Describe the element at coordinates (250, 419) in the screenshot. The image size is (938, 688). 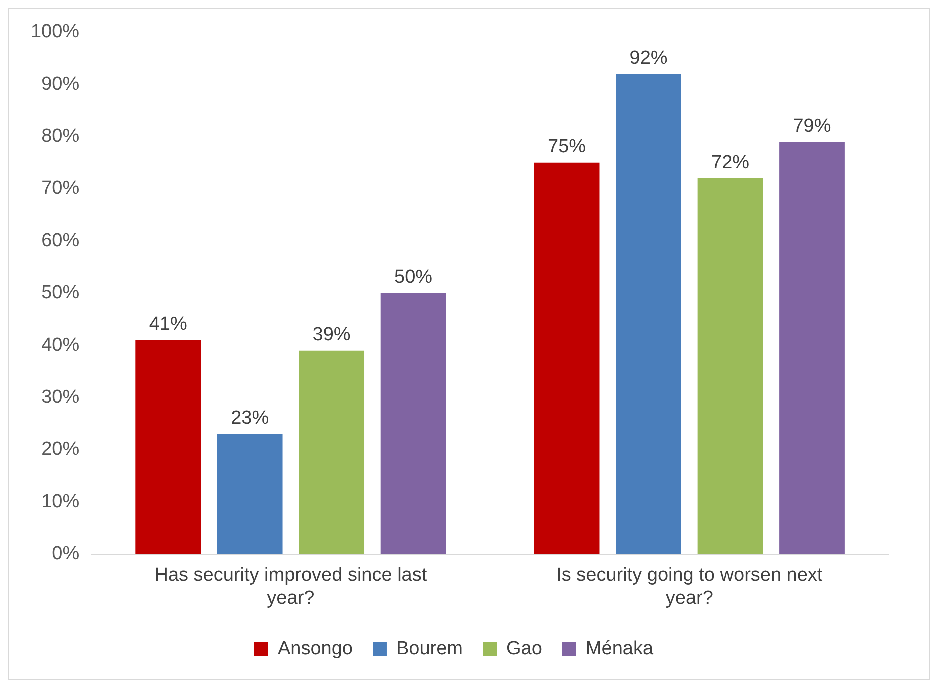
I see `data-label: 23%` at that location.